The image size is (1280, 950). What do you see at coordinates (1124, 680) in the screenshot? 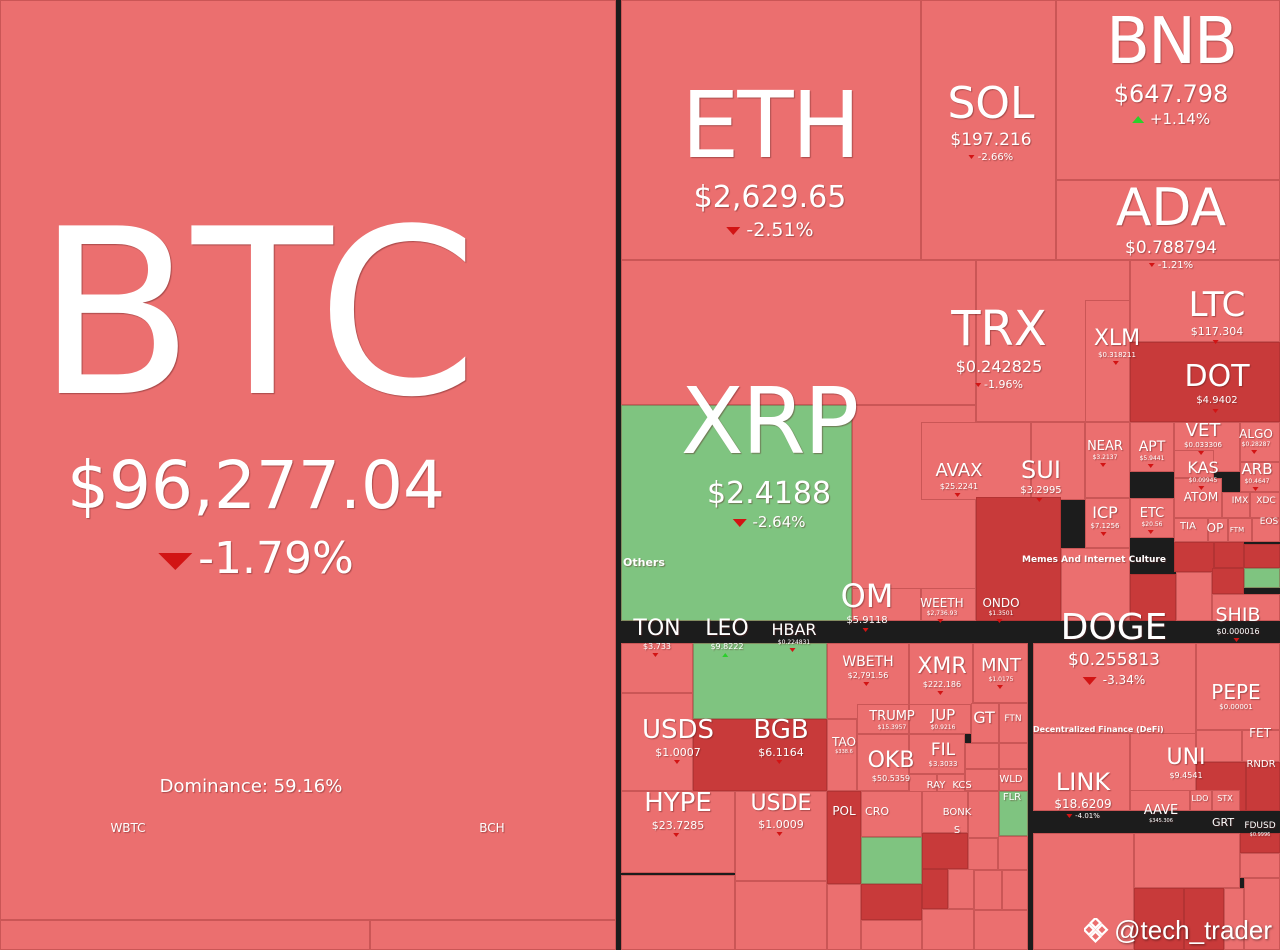
I see `change-value: -3.34%` at bounding box center [1124, 680].